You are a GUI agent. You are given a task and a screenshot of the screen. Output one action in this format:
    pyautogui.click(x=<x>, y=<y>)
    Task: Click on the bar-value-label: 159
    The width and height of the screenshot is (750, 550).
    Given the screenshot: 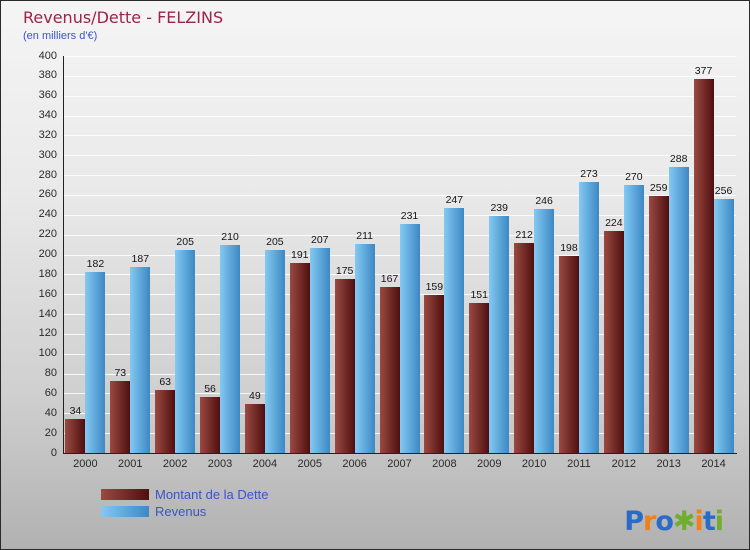 What is the action you would take?
    pyautogui.click(x=434, y=287)
    